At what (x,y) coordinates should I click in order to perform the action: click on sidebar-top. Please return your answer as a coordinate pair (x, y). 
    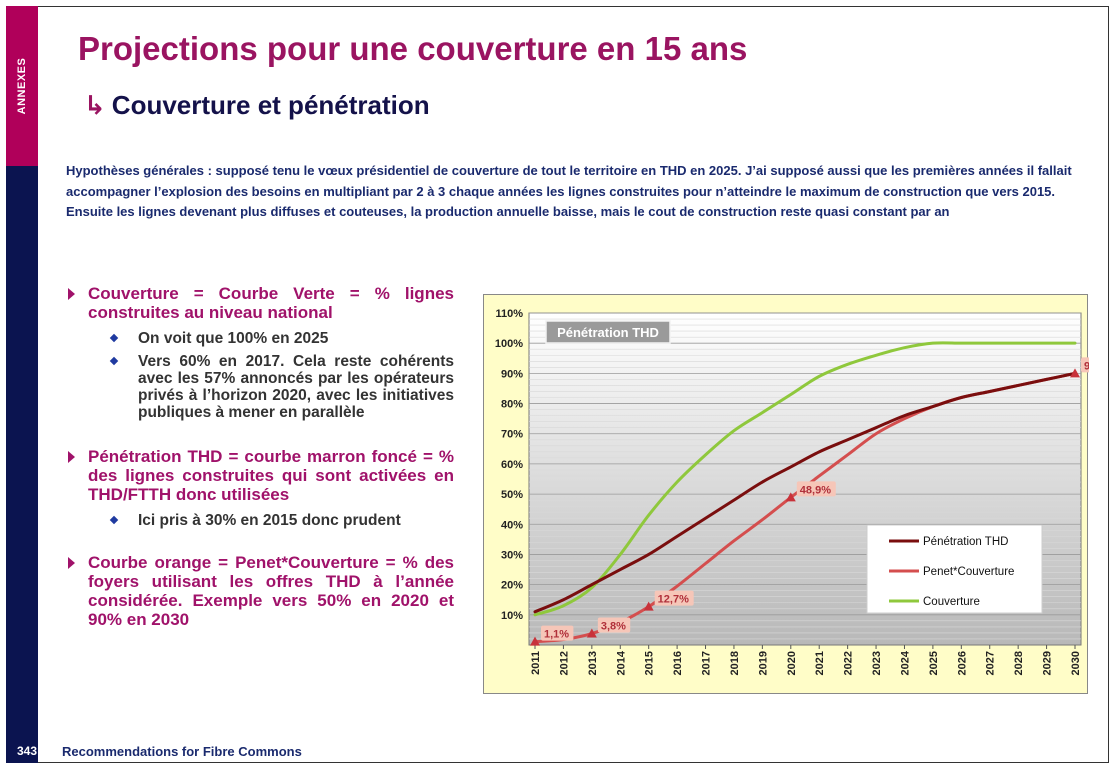
    Looking at the image, I should click on (22, 86).